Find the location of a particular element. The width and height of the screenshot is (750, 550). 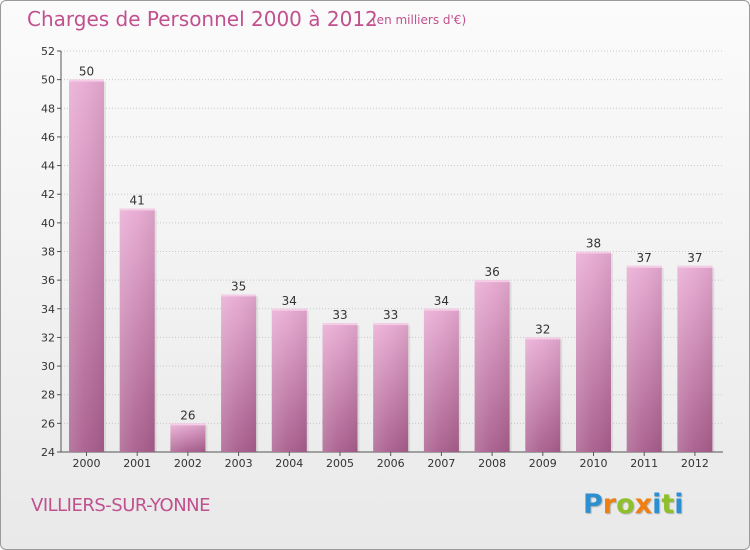

brand-letter: o is located at coordinates (625, 504).